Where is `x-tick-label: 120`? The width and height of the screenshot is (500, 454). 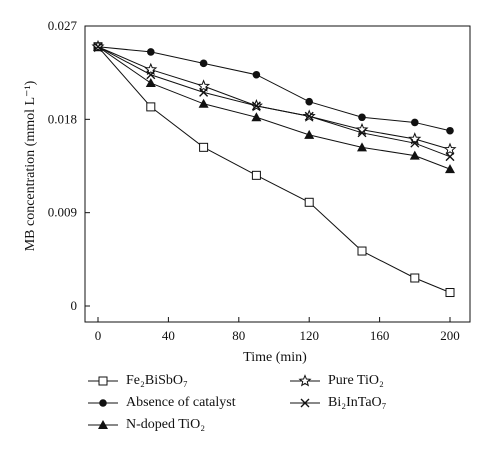
x-tick-label: 120 is located at coordinates (309, 335).